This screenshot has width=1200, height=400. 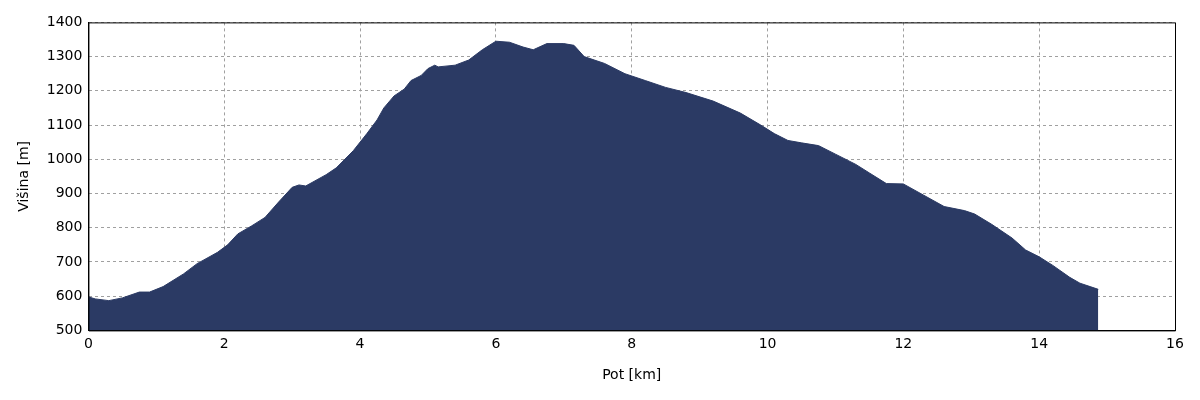 I want to click on y-tick-label: 1300, so click(x=64, y=55).